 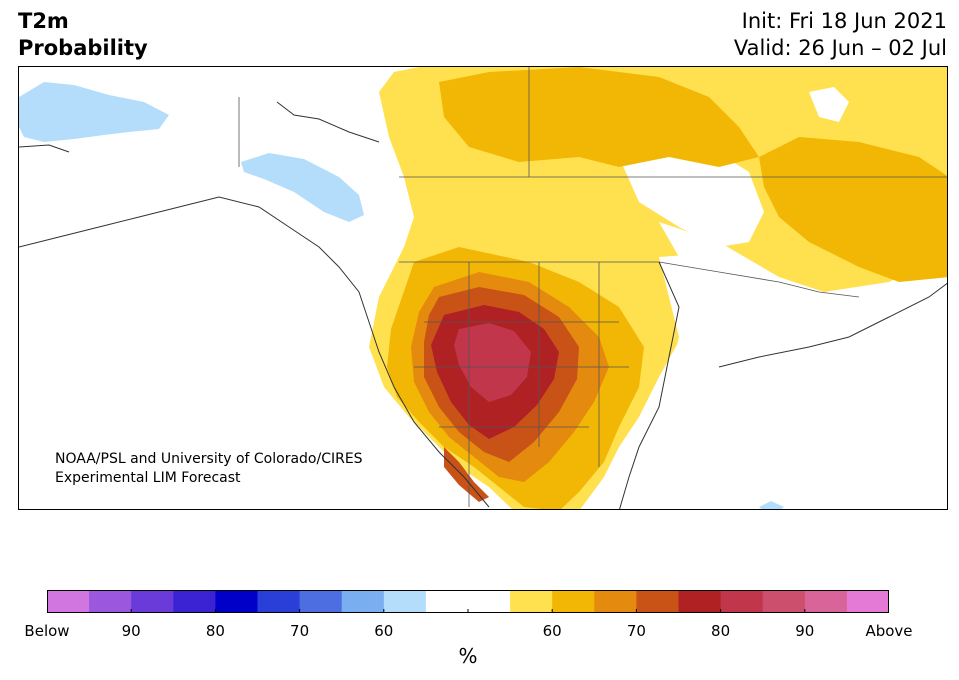 What do you see at coordinates (83, 35) in the screenshot?
I see `map-title: T2m Probability` at bounding box center [83, 35].